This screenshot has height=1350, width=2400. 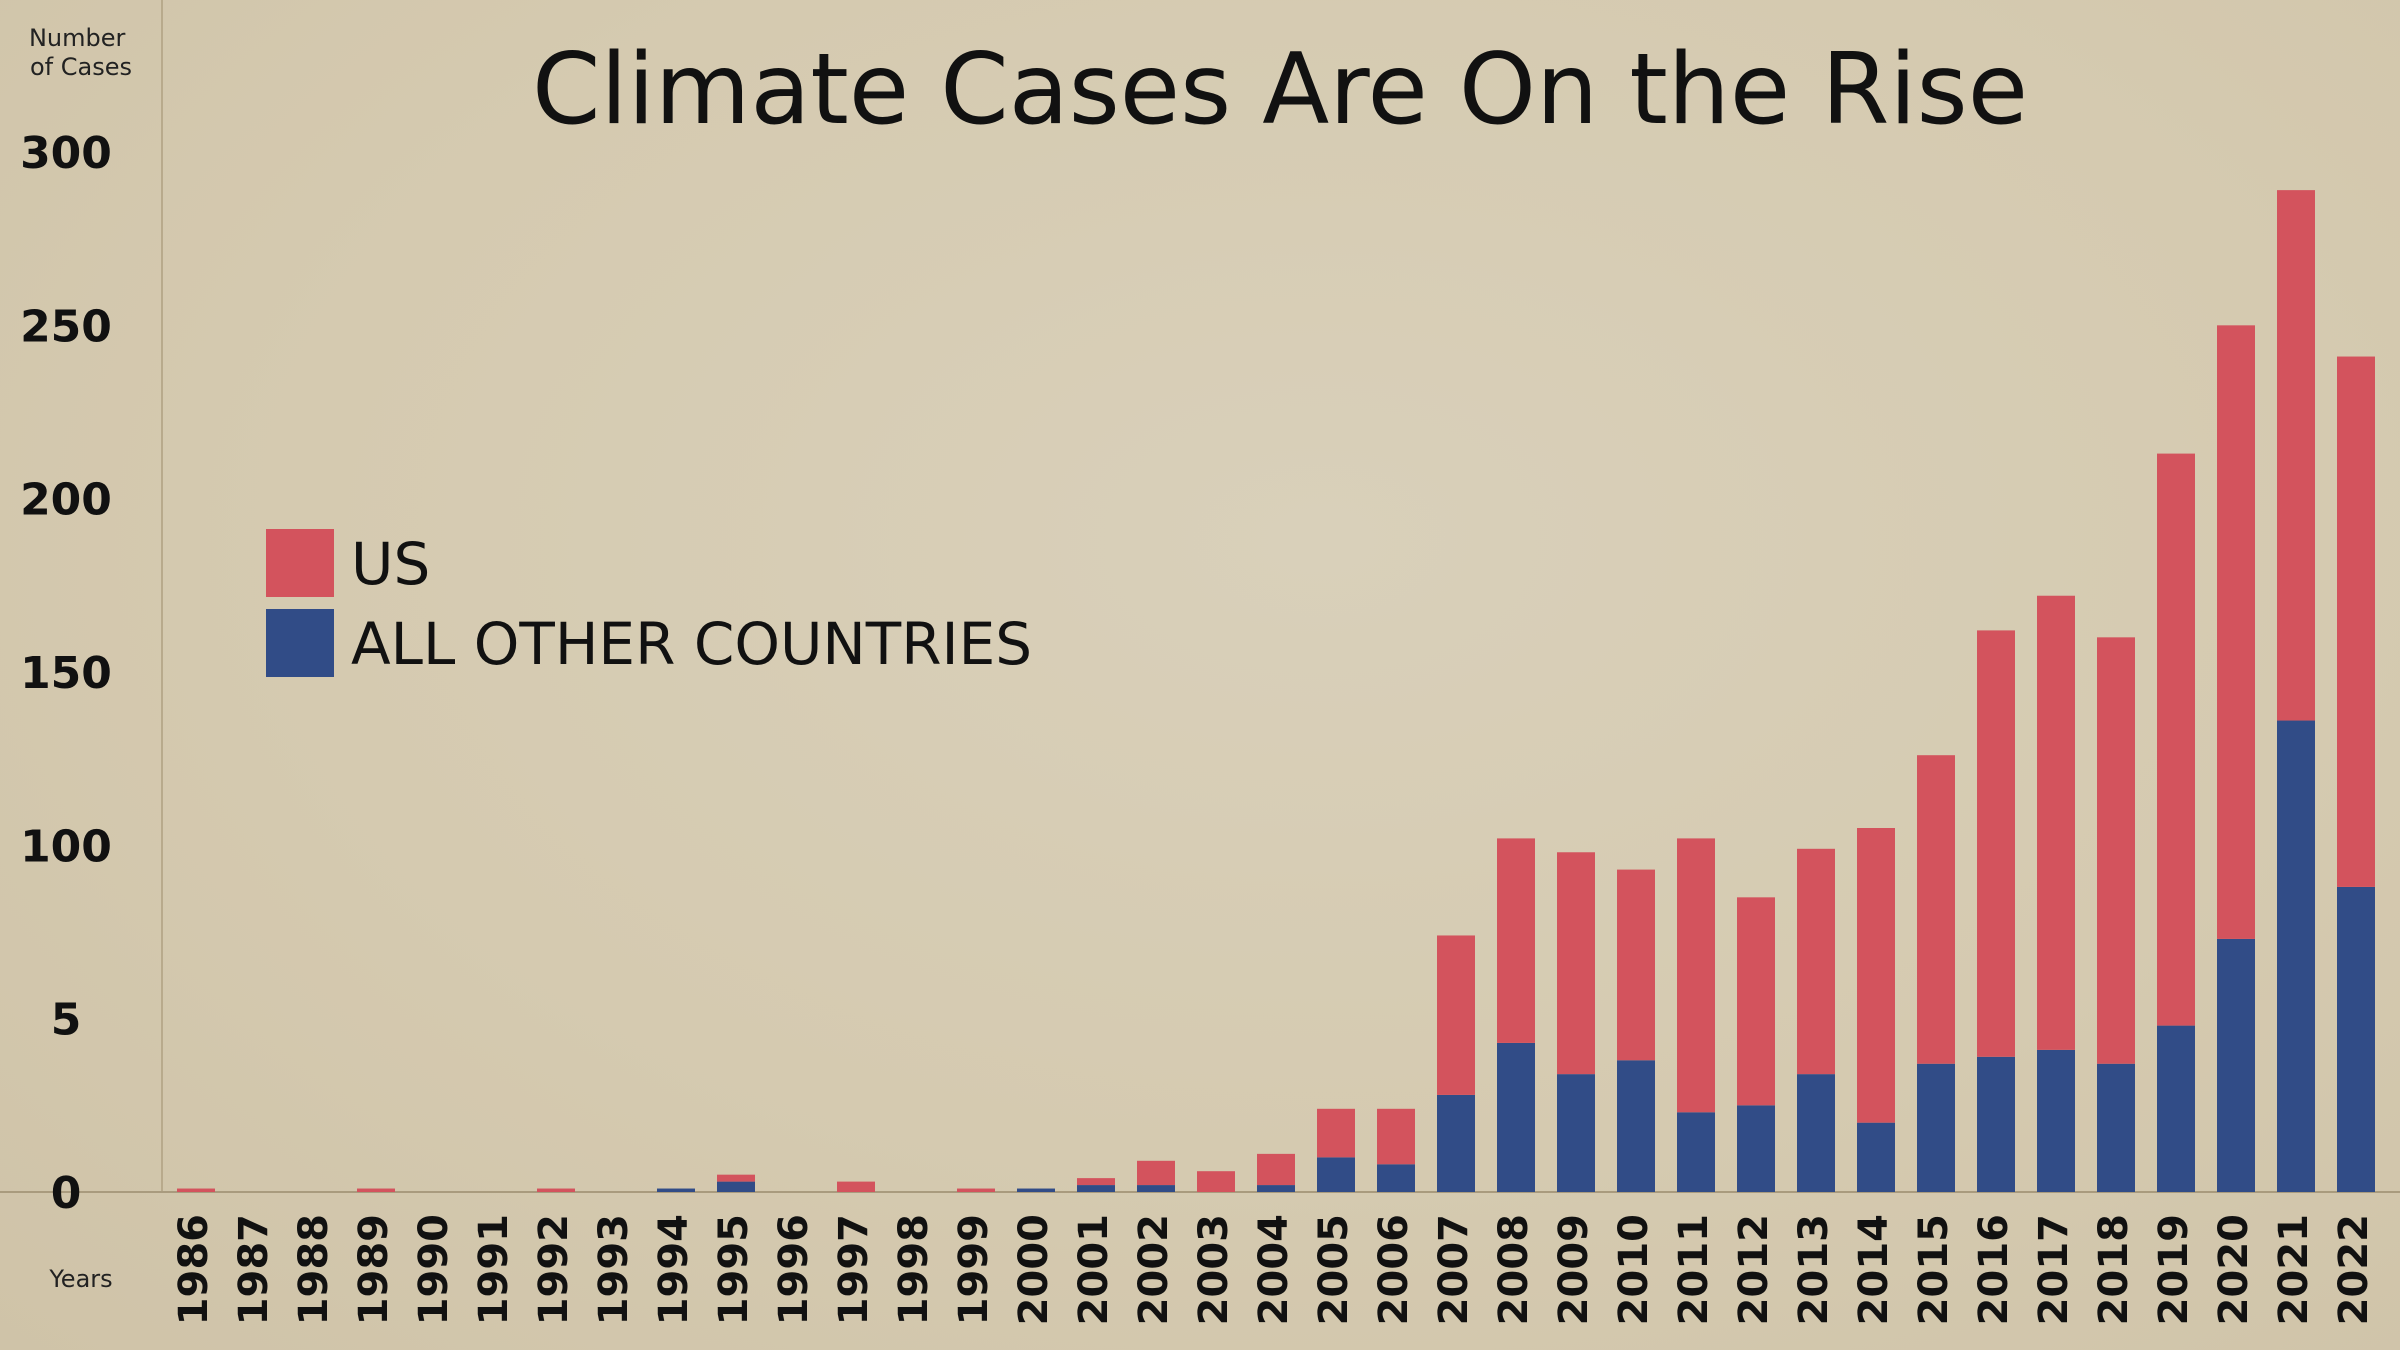 I want to click on y-tick-label: 150, so click(x=66, y=673).